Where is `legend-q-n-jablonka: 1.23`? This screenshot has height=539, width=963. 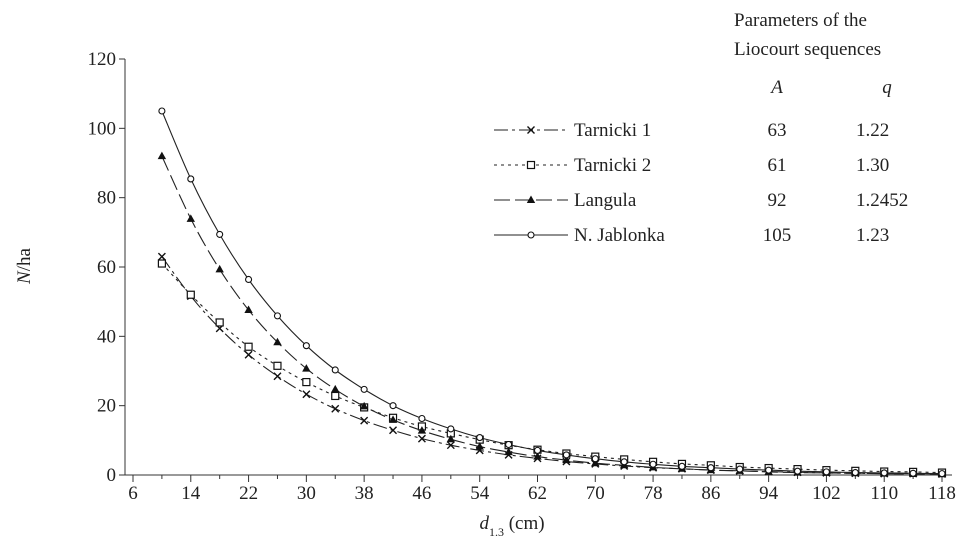 legend-q-n-jablonka: 1.23 is located at coordinates (872, 235).